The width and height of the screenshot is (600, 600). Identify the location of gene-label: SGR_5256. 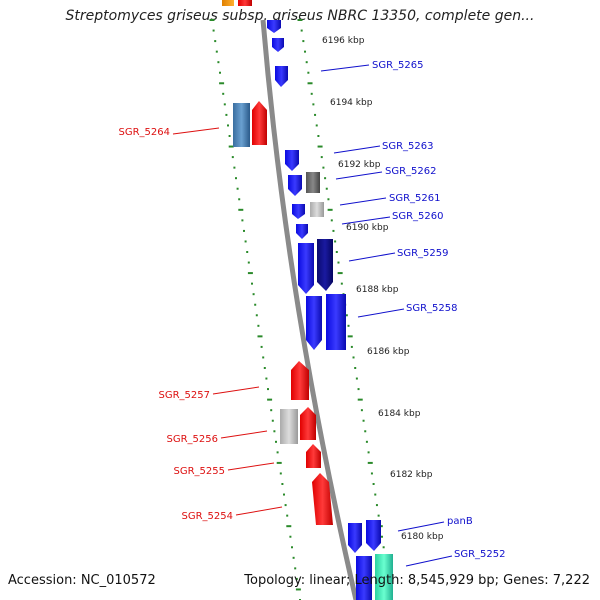
(193, 439).